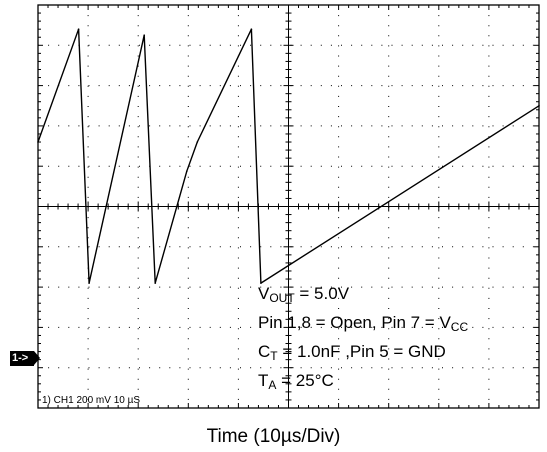 The image size is (547, 452). I want to click on x-axis-caption: Time (10µs/Div), so click(273, 436).